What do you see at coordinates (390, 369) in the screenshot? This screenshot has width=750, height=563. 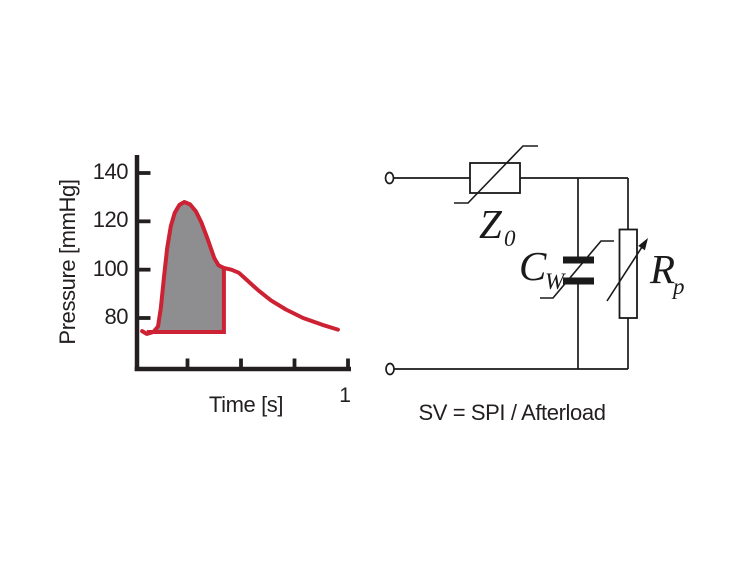 I see `return-terminal-icon` at bounding box center [390, 369].